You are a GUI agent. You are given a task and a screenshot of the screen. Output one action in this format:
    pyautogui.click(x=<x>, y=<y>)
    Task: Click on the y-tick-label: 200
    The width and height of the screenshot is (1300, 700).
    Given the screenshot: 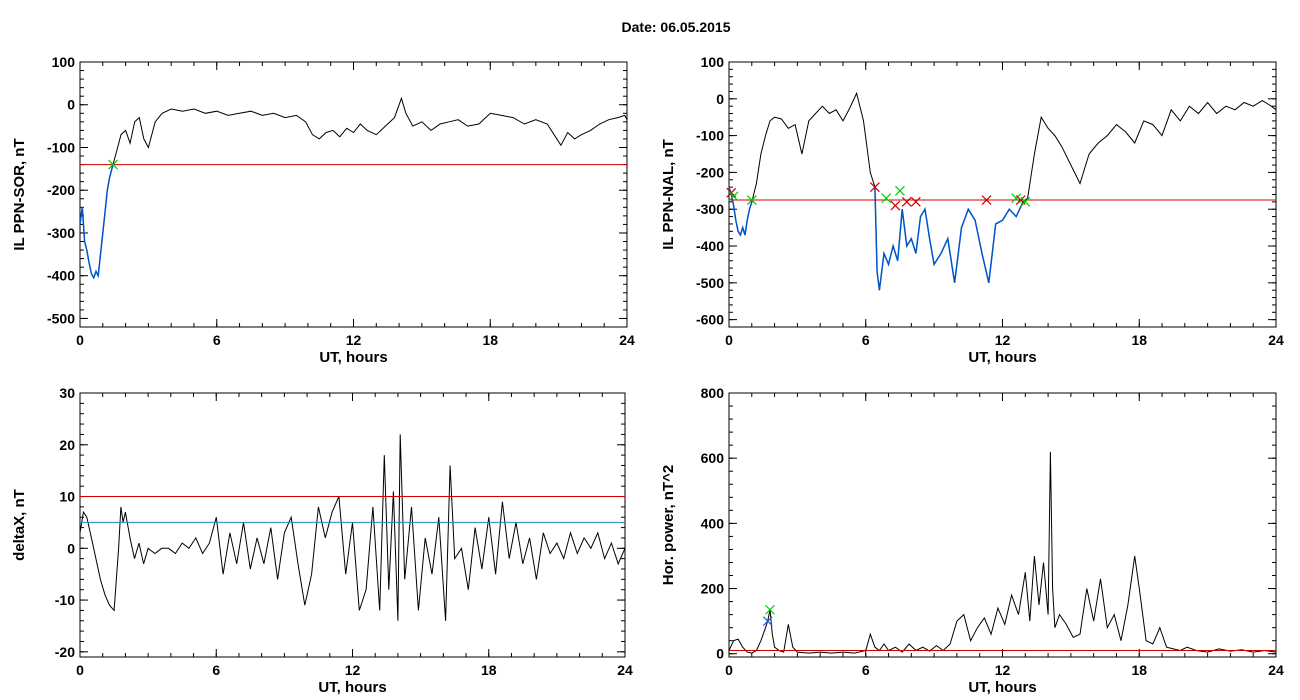 What is the action you would take?
    pyautogui.click(x=713, y=589)
    